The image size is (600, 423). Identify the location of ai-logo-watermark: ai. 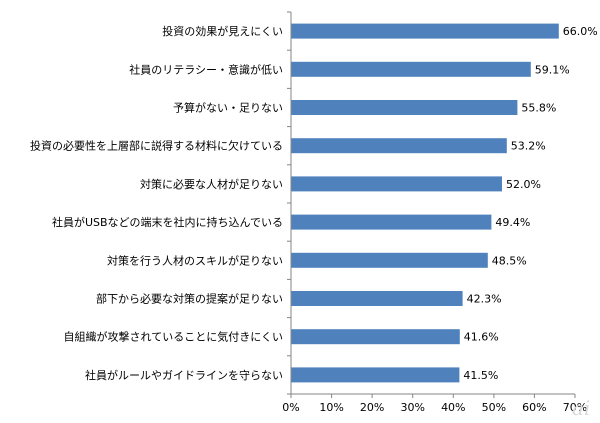
(581, 408).